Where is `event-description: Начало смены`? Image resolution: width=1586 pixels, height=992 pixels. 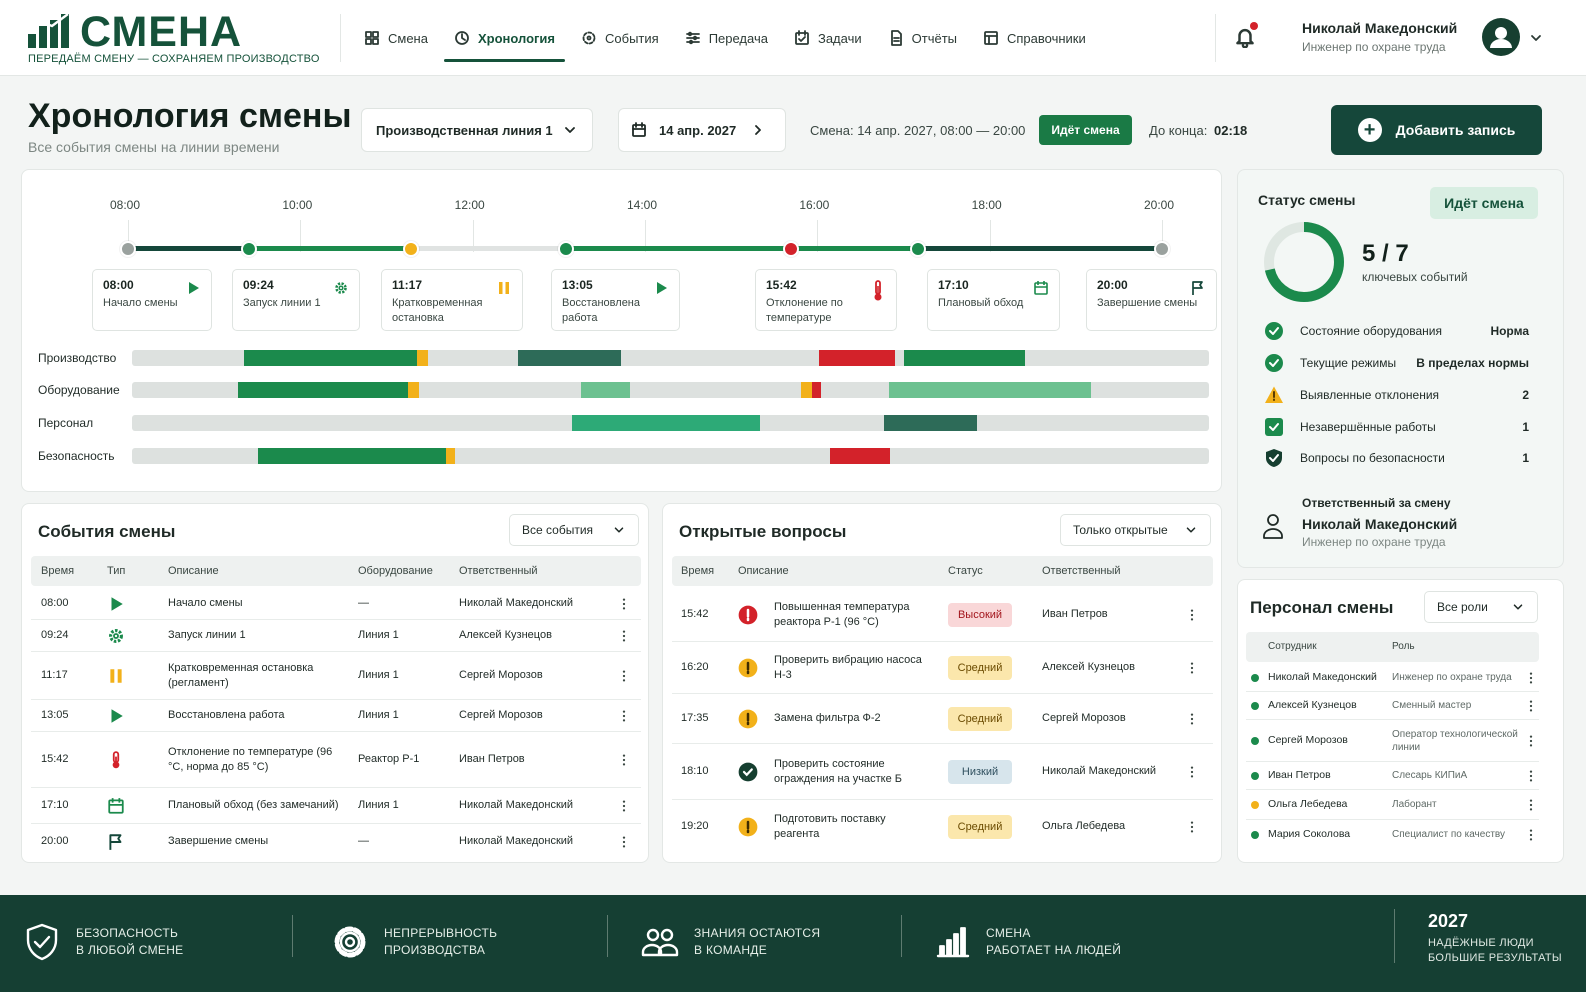 event-description: Начало смены is located at coordinates (205, 603).